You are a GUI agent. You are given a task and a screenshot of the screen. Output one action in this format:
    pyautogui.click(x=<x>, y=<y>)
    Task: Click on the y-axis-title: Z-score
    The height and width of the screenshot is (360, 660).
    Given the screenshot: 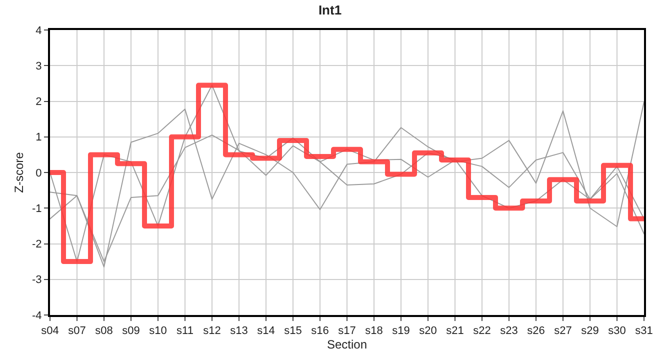 What is the action you would take?
    pyautogui.click(x=19, y=172)
    